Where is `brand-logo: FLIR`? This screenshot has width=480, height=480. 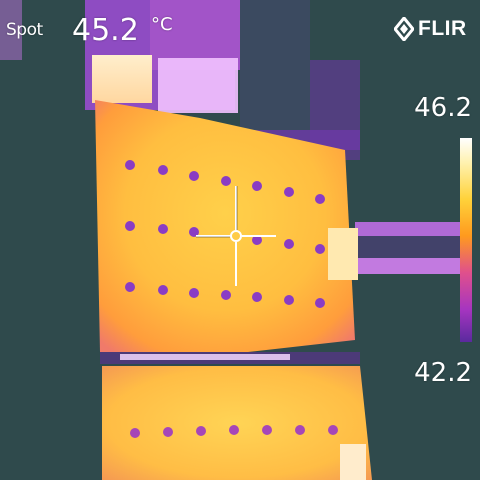 brand-logo: FLIR is located at coordinates (430, 29).